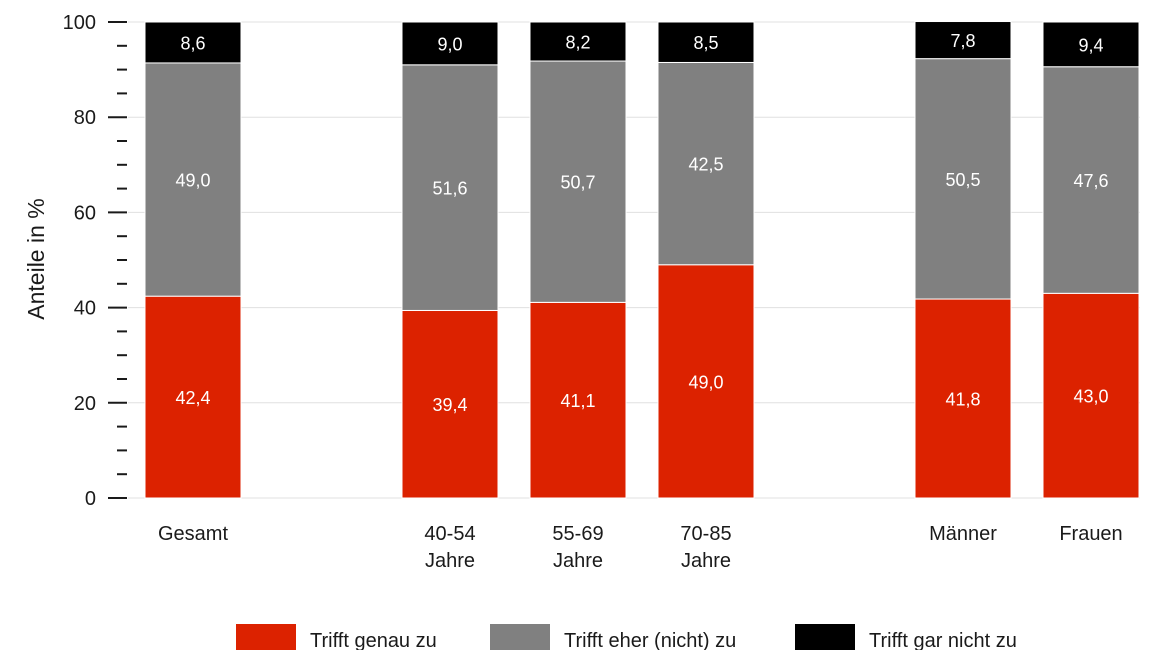 This screenshot has height=655, width=1152. I want to click on data-label: 8,6, so click(192, 43).